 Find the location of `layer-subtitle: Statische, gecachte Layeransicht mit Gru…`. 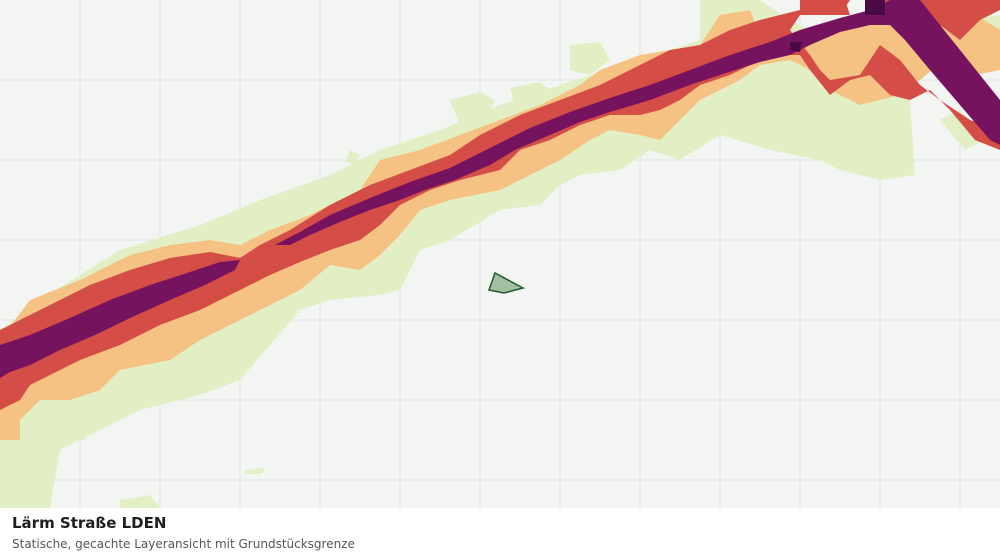

layer-subtitle: Statische, gecachte Layeransicht mit Gru… is located at coordinates (183, 544).